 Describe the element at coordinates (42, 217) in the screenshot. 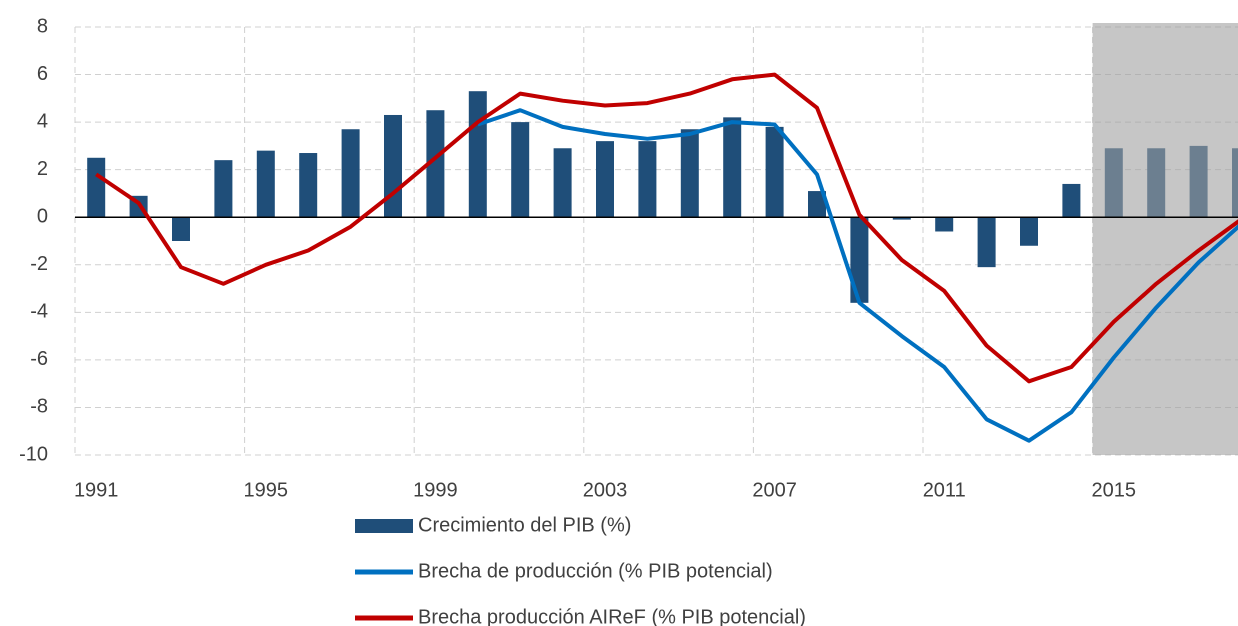

I see `y-tick-label: 0` at that location.